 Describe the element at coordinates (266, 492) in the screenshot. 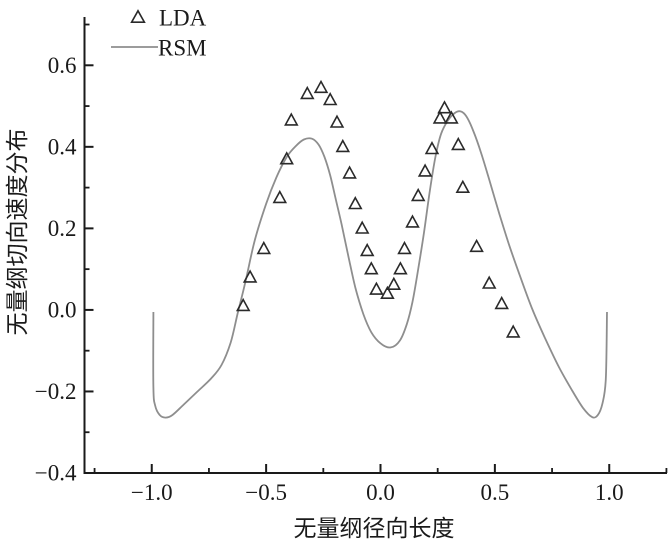

I see `x-tick-label: −0.5` at that location.